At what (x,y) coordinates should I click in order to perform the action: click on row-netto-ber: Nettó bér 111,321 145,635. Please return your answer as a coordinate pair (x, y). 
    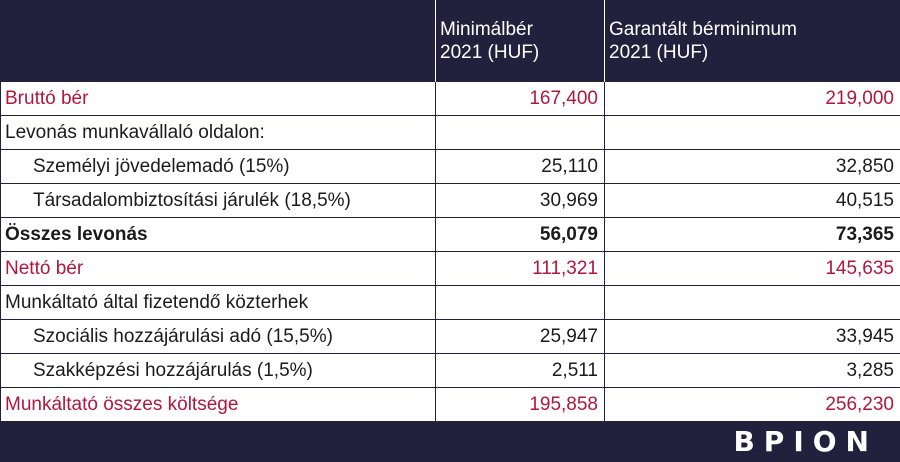
    Looking at the image, I should click on (450, 268).